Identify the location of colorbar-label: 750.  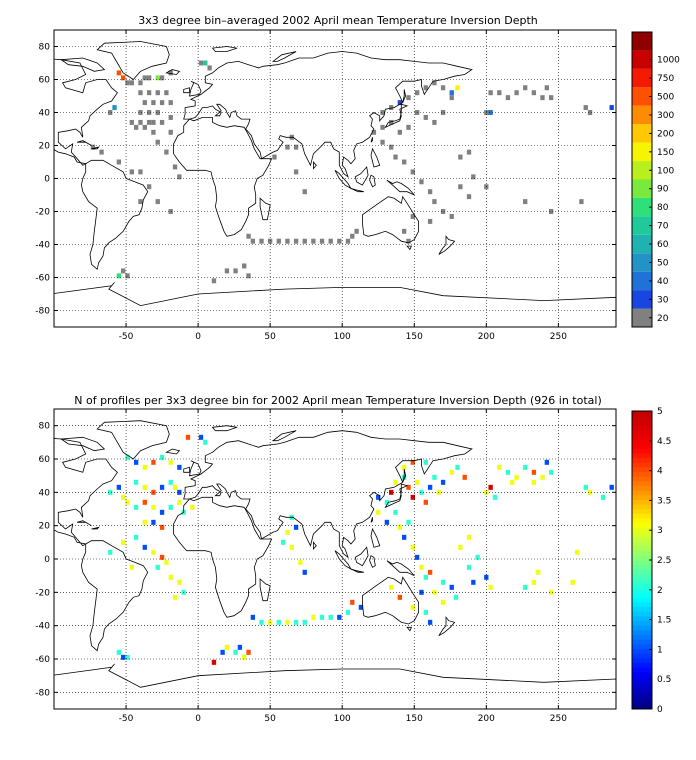
(665, 79).